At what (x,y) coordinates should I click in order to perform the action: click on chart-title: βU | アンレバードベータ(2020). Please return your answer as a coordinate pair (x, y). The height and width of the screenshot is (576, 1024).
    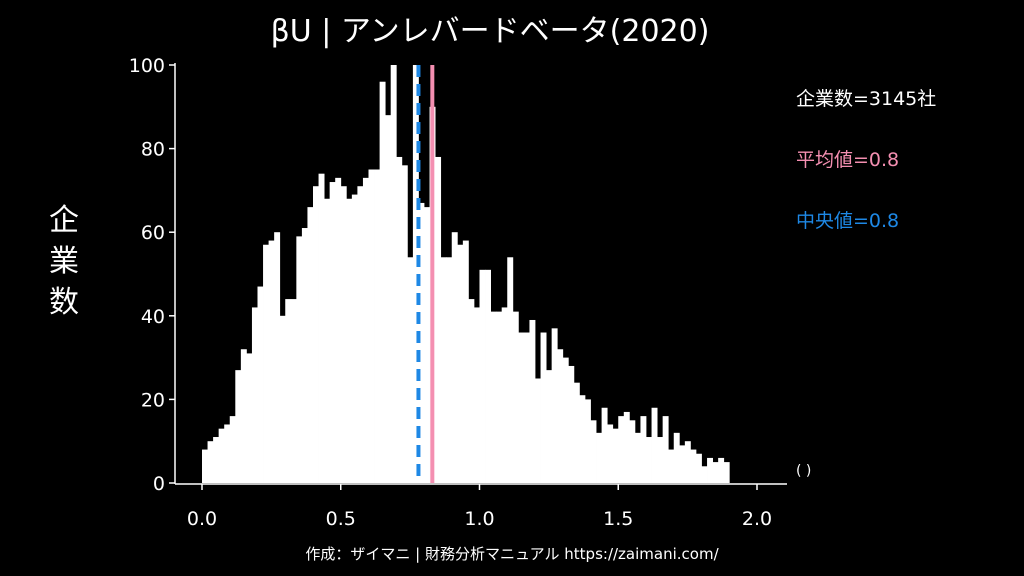
    Looking at the image, I should click on (490, 31).